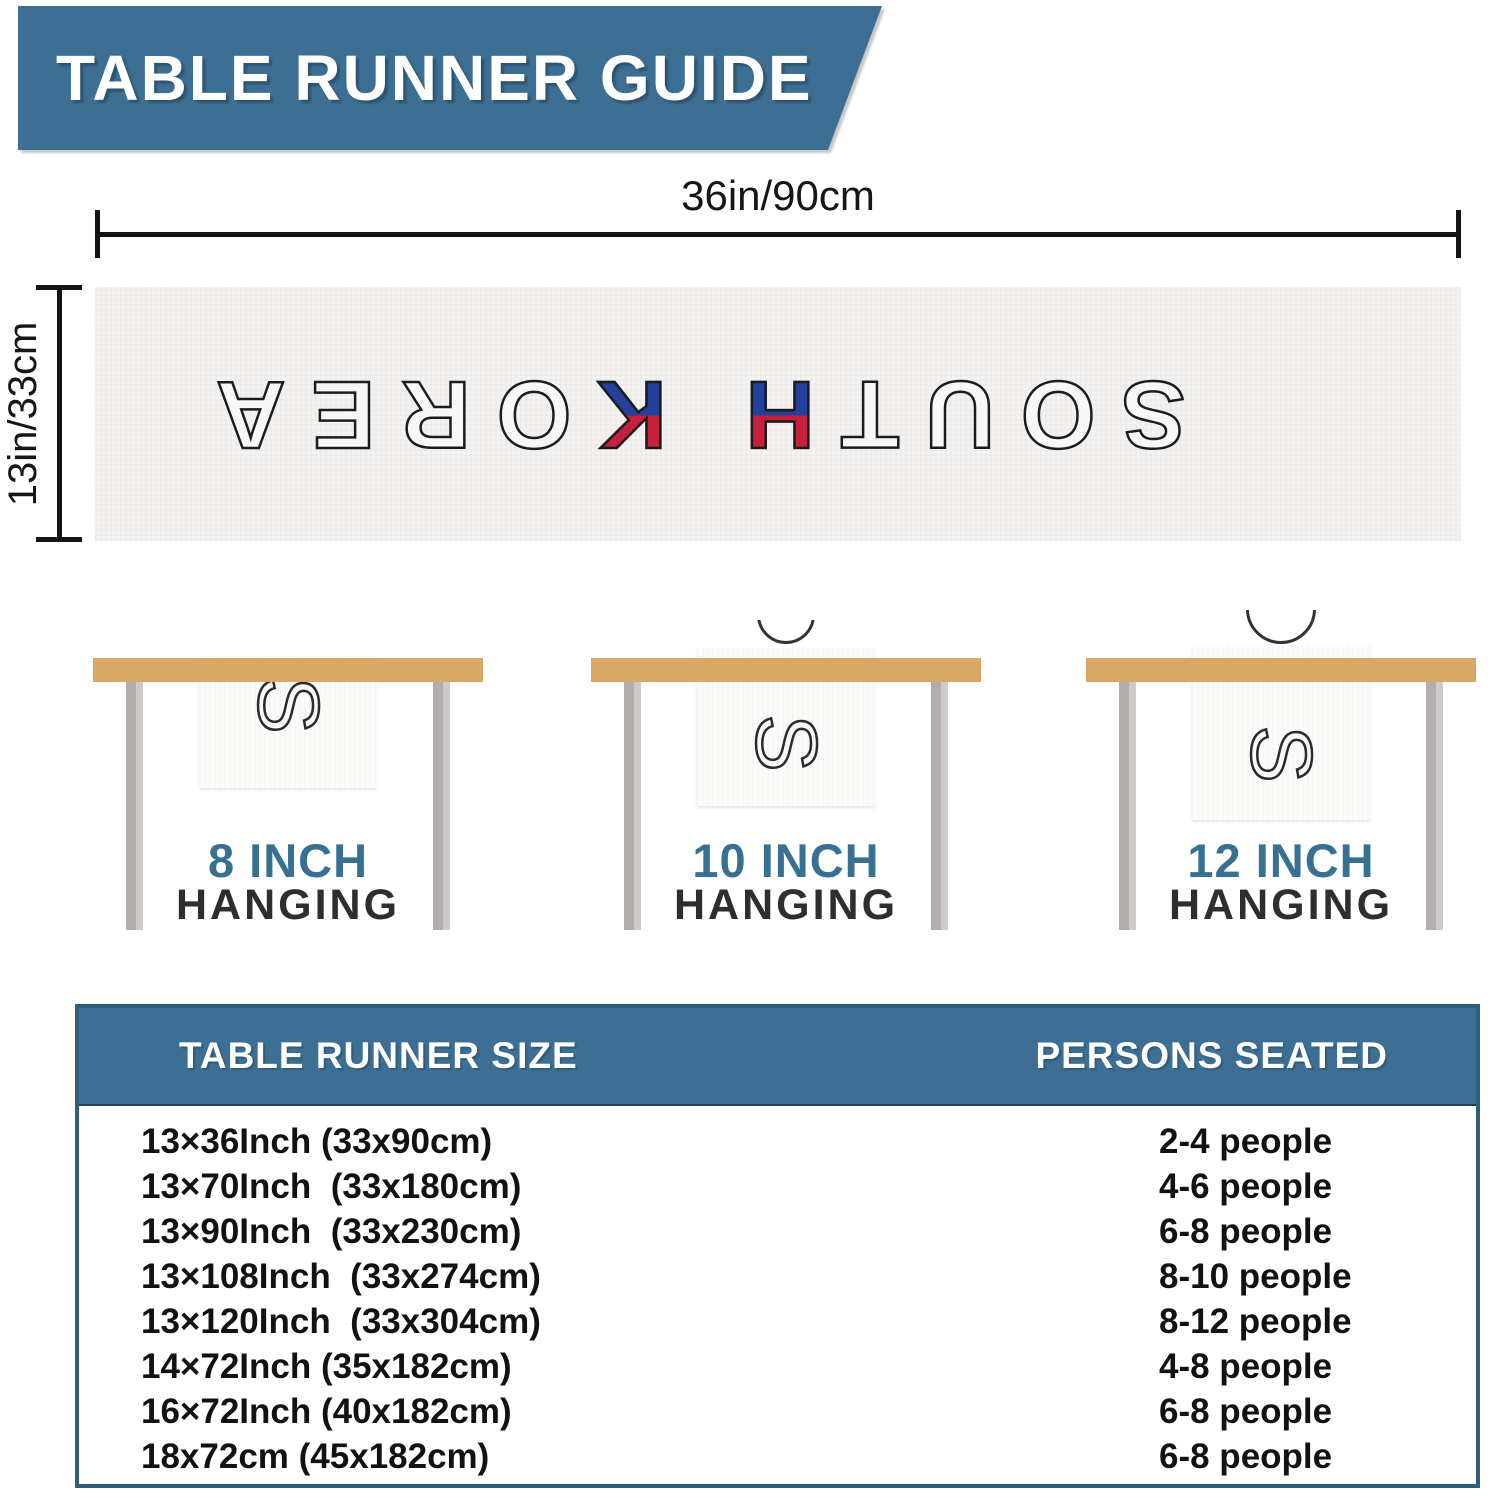  Describe the element at coordinates (330, 415) in the screenshot. I see `runner-letter: E` at that location.